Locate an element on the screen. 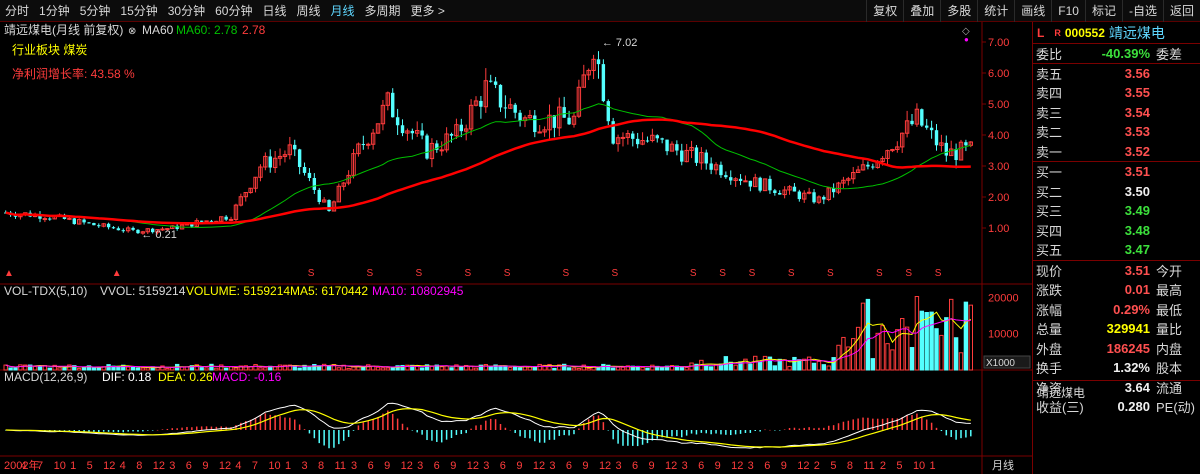 The width and height of the screenshot is (1200, 474). tool-button-5: F10 is located at coordinates (1068, 11).